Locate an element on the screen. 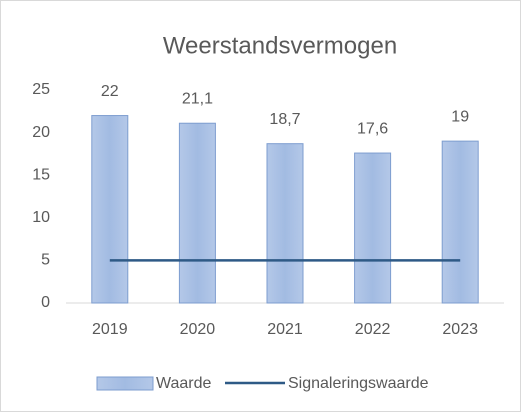 The image size is (521, 412). legend-label: Signaleringswaarde is located at coordinates (358, 383).